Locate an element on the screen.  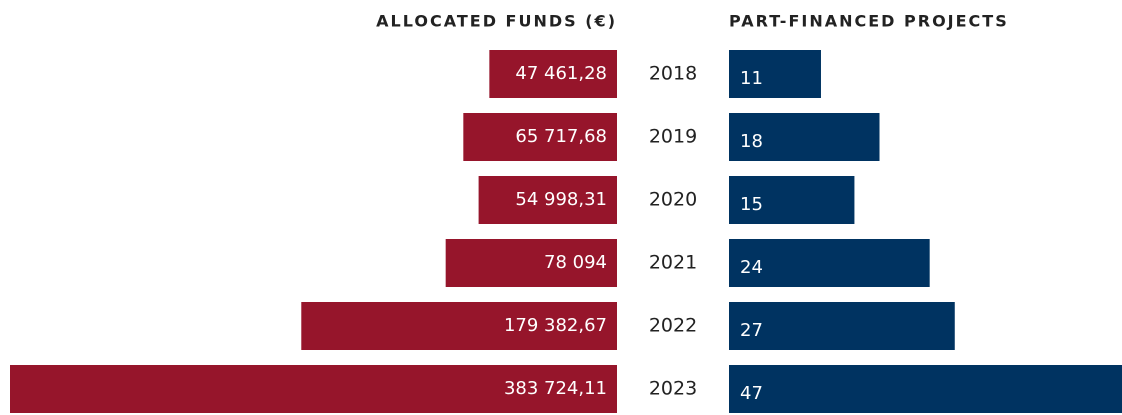
value-label: 15 is located at coordinates (751, 204).